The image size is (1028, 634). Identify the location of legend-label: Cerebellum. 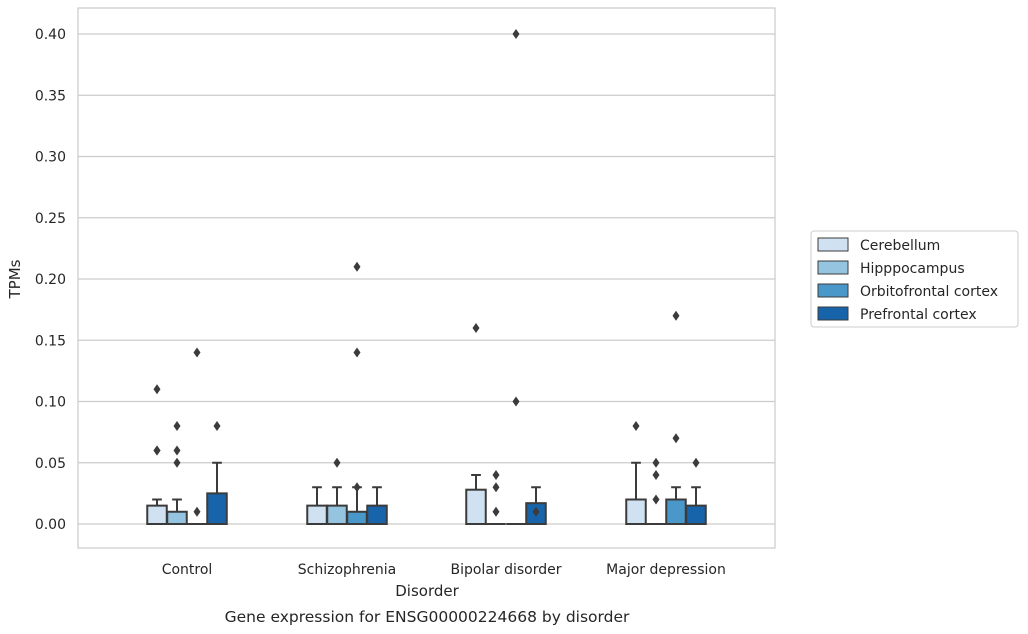
(900, 246).